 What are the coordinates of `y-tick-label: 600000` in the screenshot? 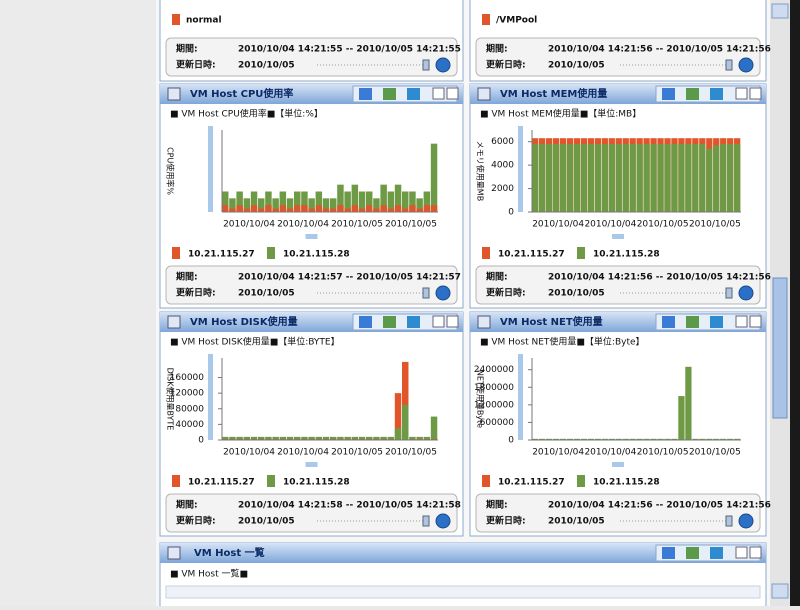 It's located at (497, 423).